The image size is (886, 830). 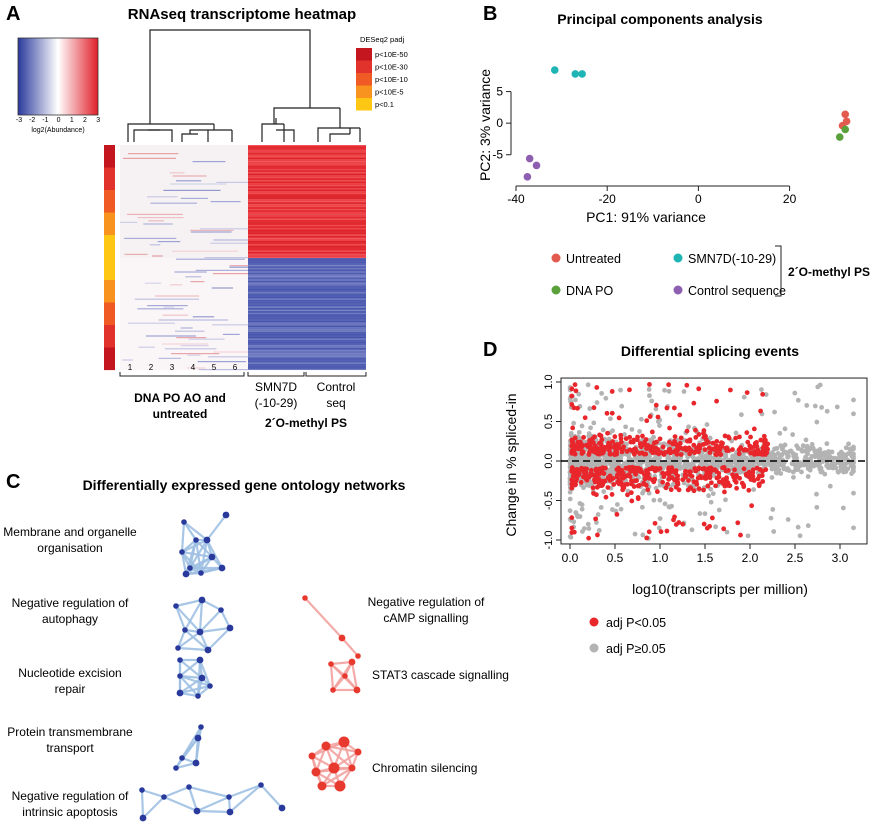 What do you see at coordinates (85, 120) in the screenshot?
I see `colorbar-tick: 2` at bounding box center [85, 120].